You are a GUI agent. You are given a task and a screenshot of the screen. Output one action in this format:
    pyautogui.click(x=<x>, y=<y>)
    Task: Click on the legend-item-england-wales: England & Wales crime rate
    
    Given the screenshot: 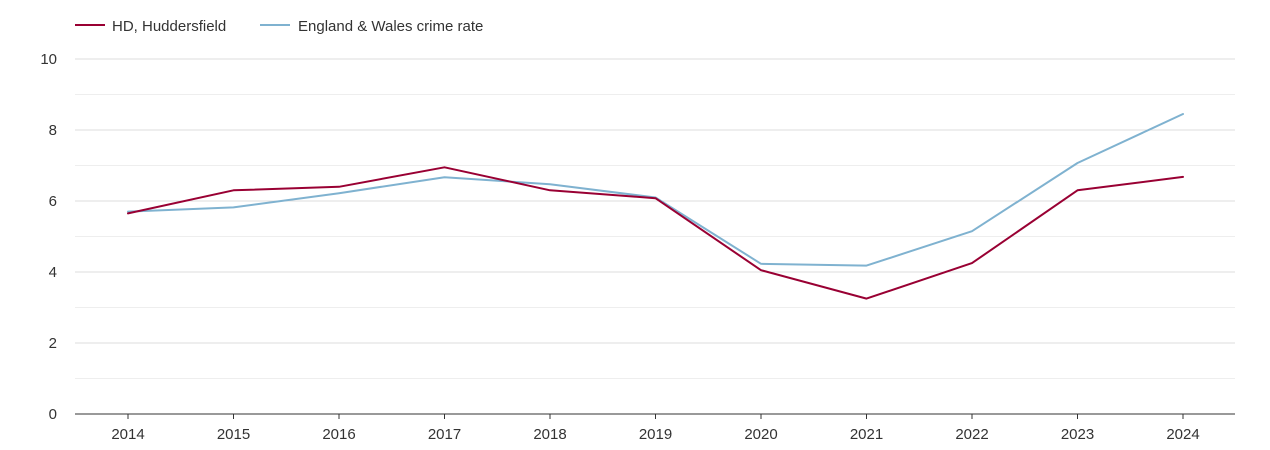 What is the action you would take?
    pyautogui.click(x=371, y=26)
    